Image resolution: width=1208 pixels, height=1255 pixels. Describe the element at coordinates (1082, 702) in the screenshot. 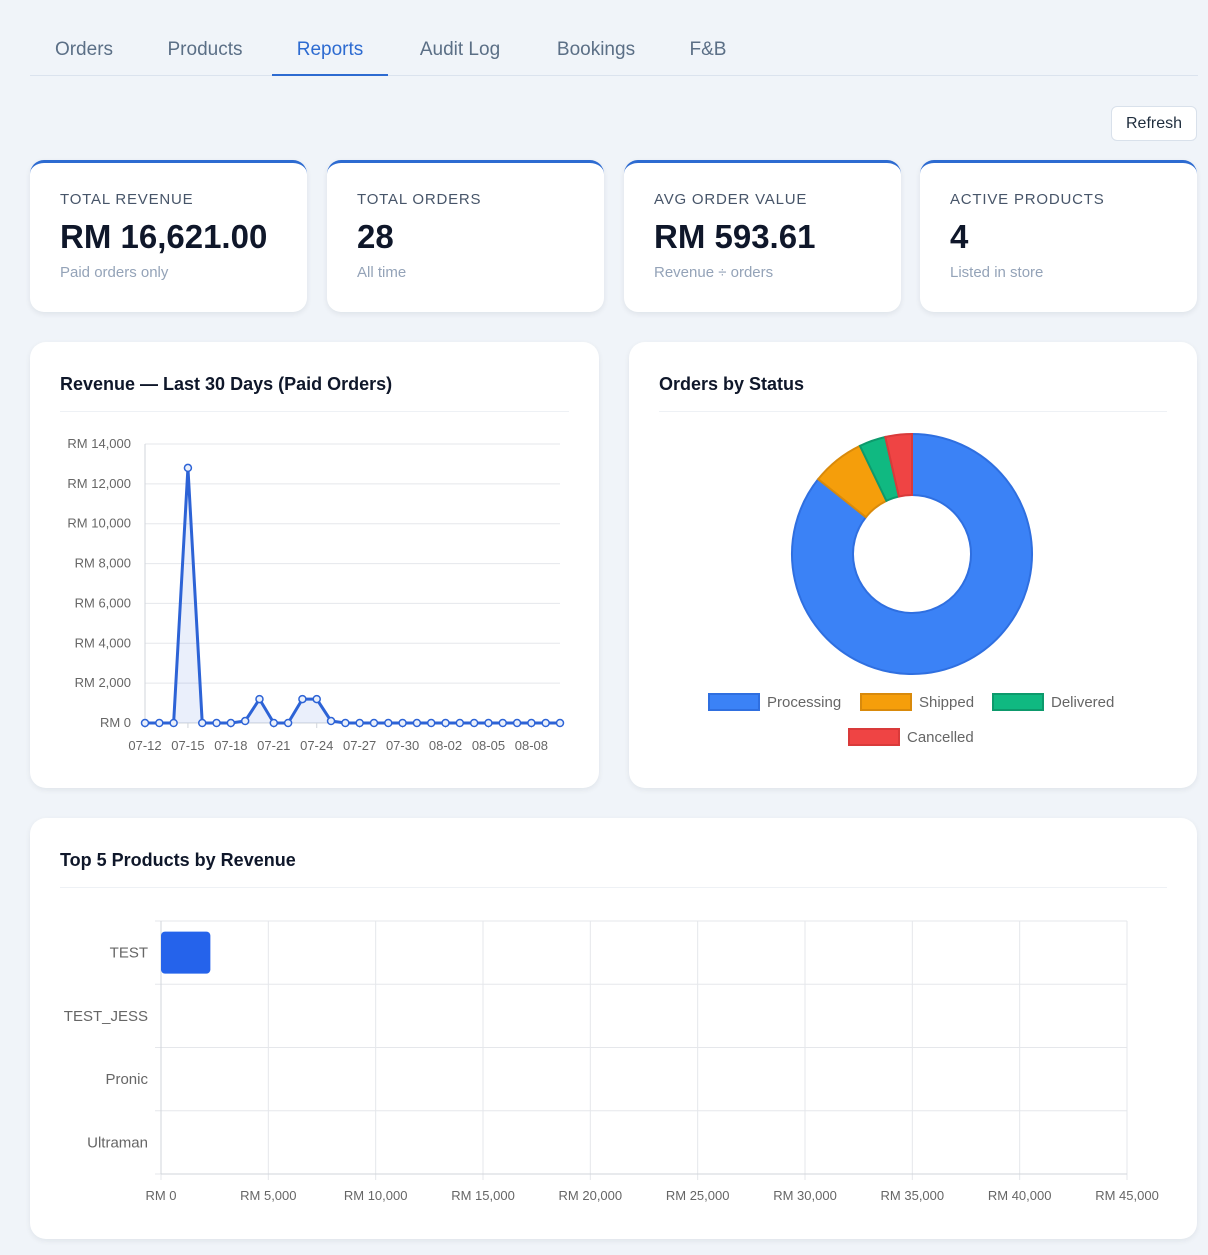

I see `legend-label: Delivered` at that location.